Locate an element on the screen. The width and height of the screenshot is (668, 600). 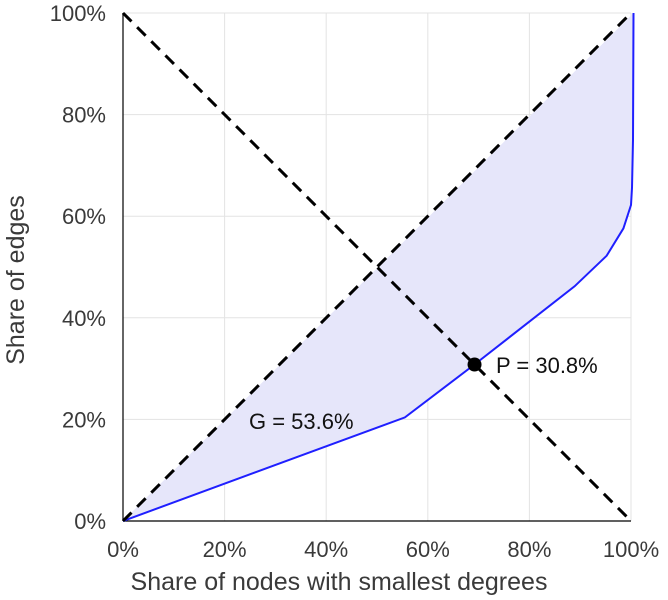
point-p-marker is located at coordinates (474, 364).